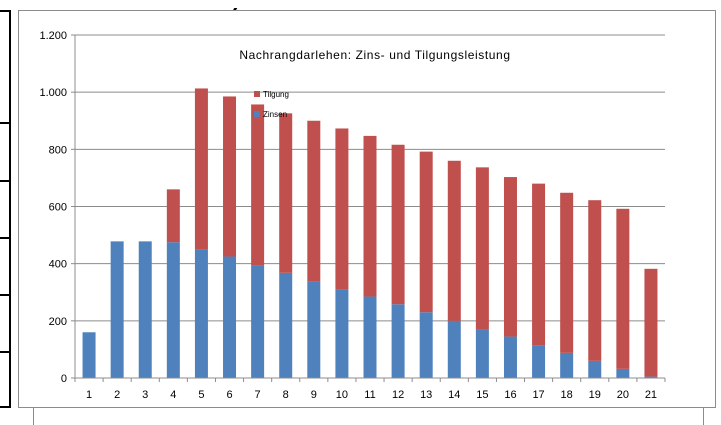 The width and height of the screenshot is (721, 425). What do you see at coordinates (567, 395) in the screenshot?
I see `x-tick-label: 18` at bounding box center [567, 395].